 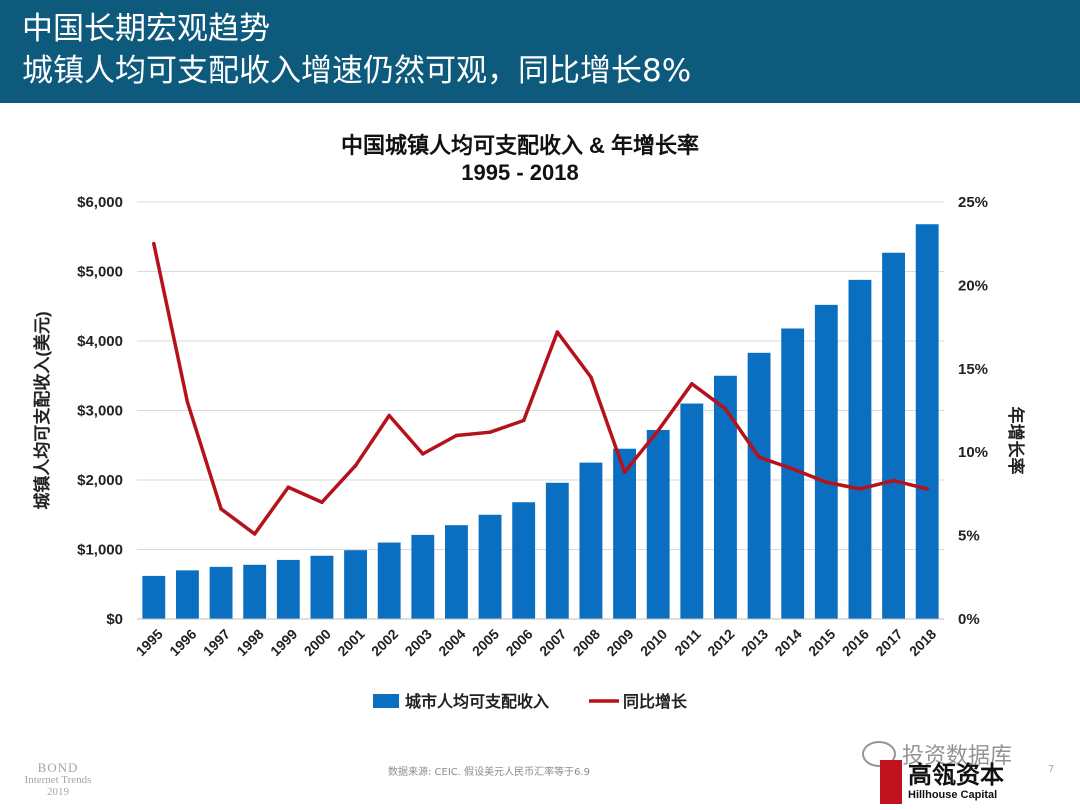 I want to click on x-tick-label: 2018, so click(x=922, y=642).